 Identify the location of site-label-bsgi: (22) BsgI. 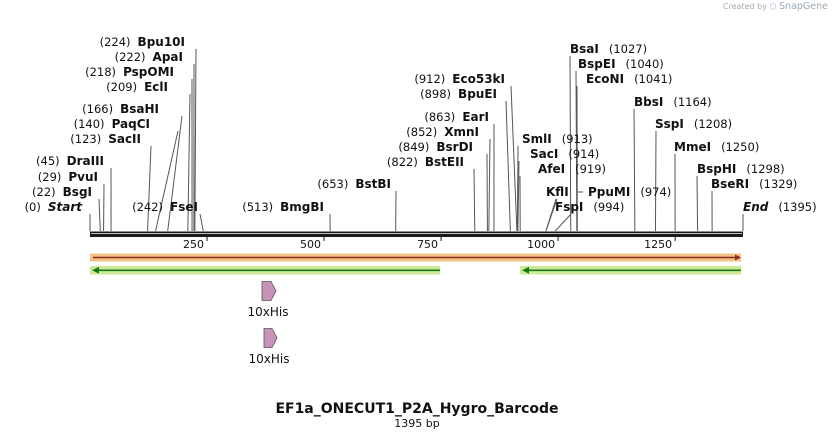
(62, 192).